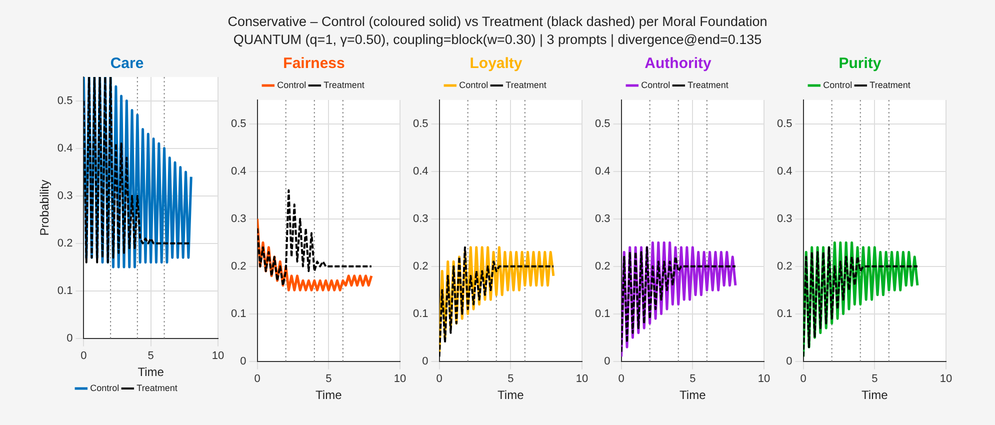  What do you see at coordinates (127, 63) in the screenshot?
I see `chart-title: Care` at bounding box center [127, 63].